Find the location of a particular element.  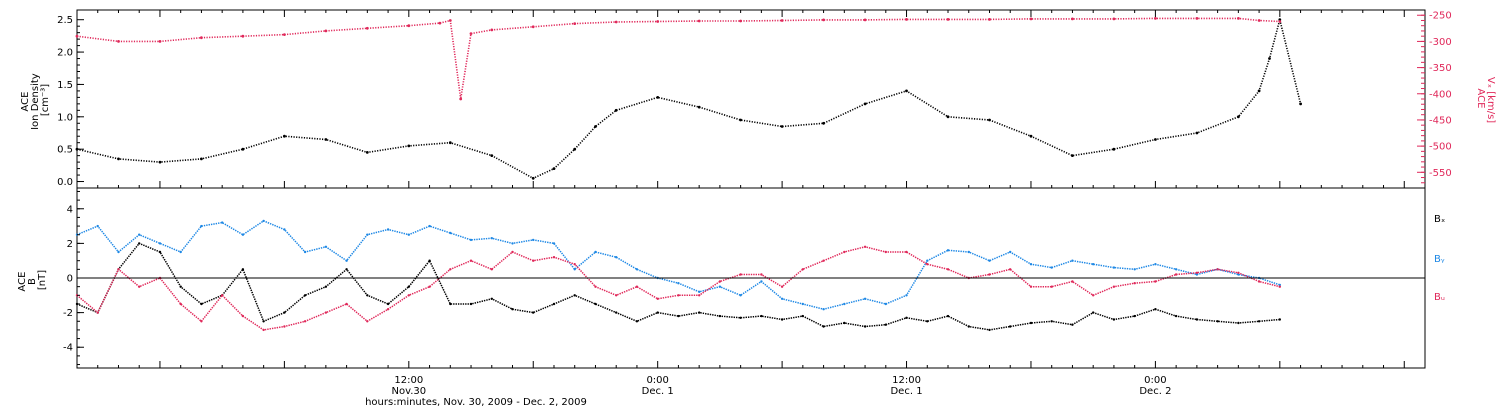

bfield-tick-label: 2 is located at coordinates (70, 244).